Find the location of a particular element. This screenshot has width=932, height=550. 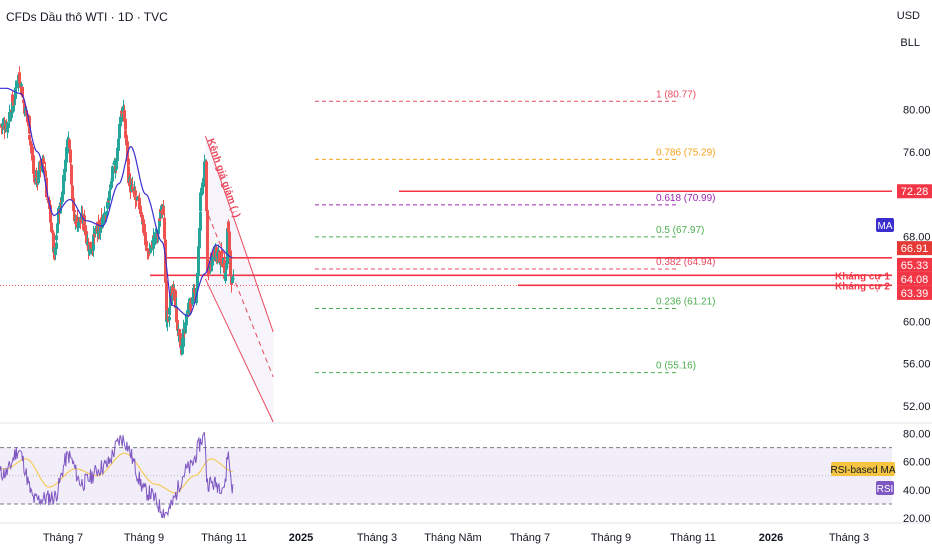

fib-level-label: 0.786 (75.29) is located at coordinates (686, 152).